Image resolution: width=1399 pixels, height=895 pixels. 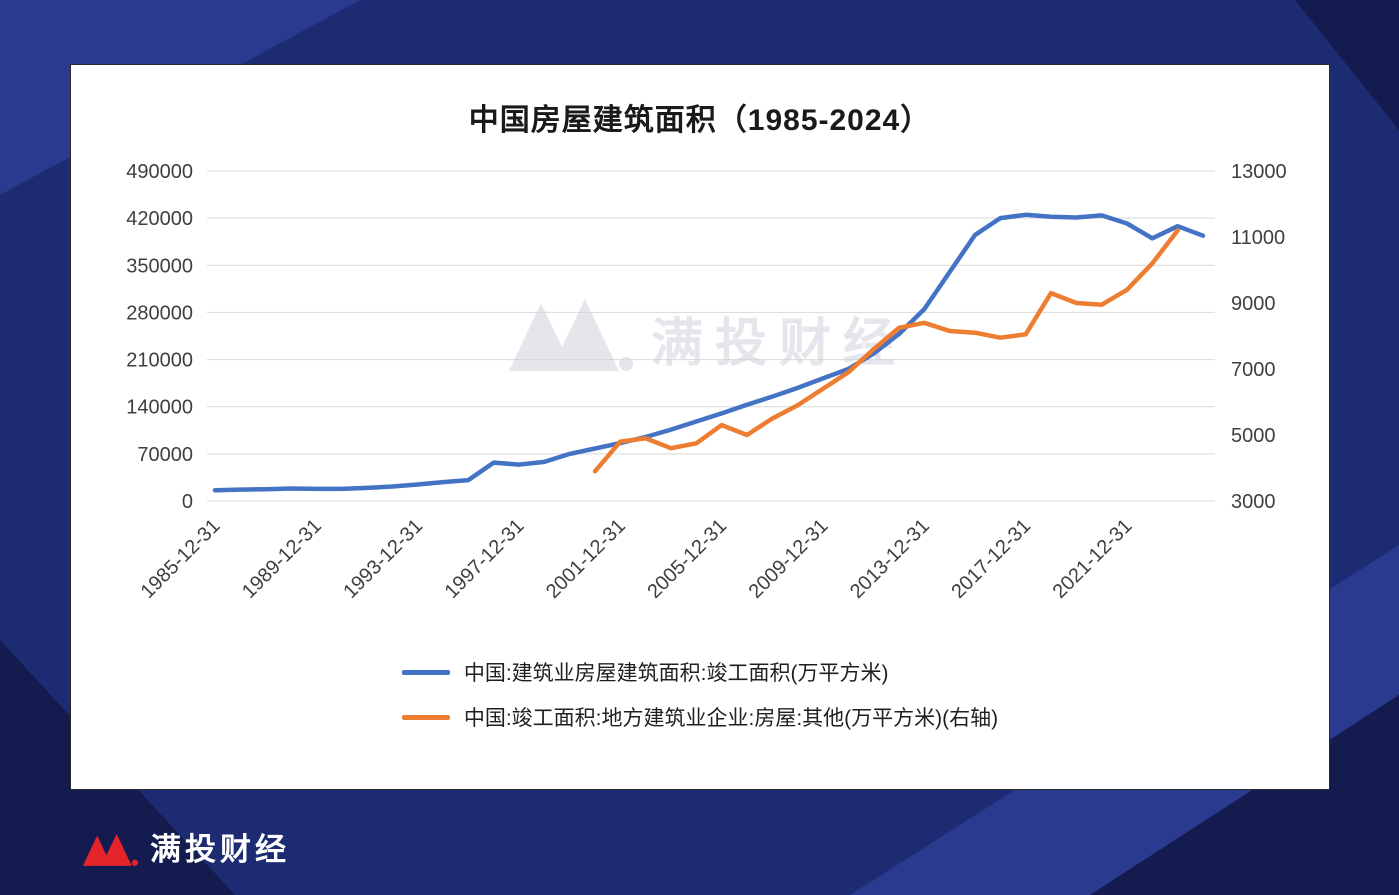 I want to click on x-axis-tick-label: 1985-12-31, so click(x=181, y=559).